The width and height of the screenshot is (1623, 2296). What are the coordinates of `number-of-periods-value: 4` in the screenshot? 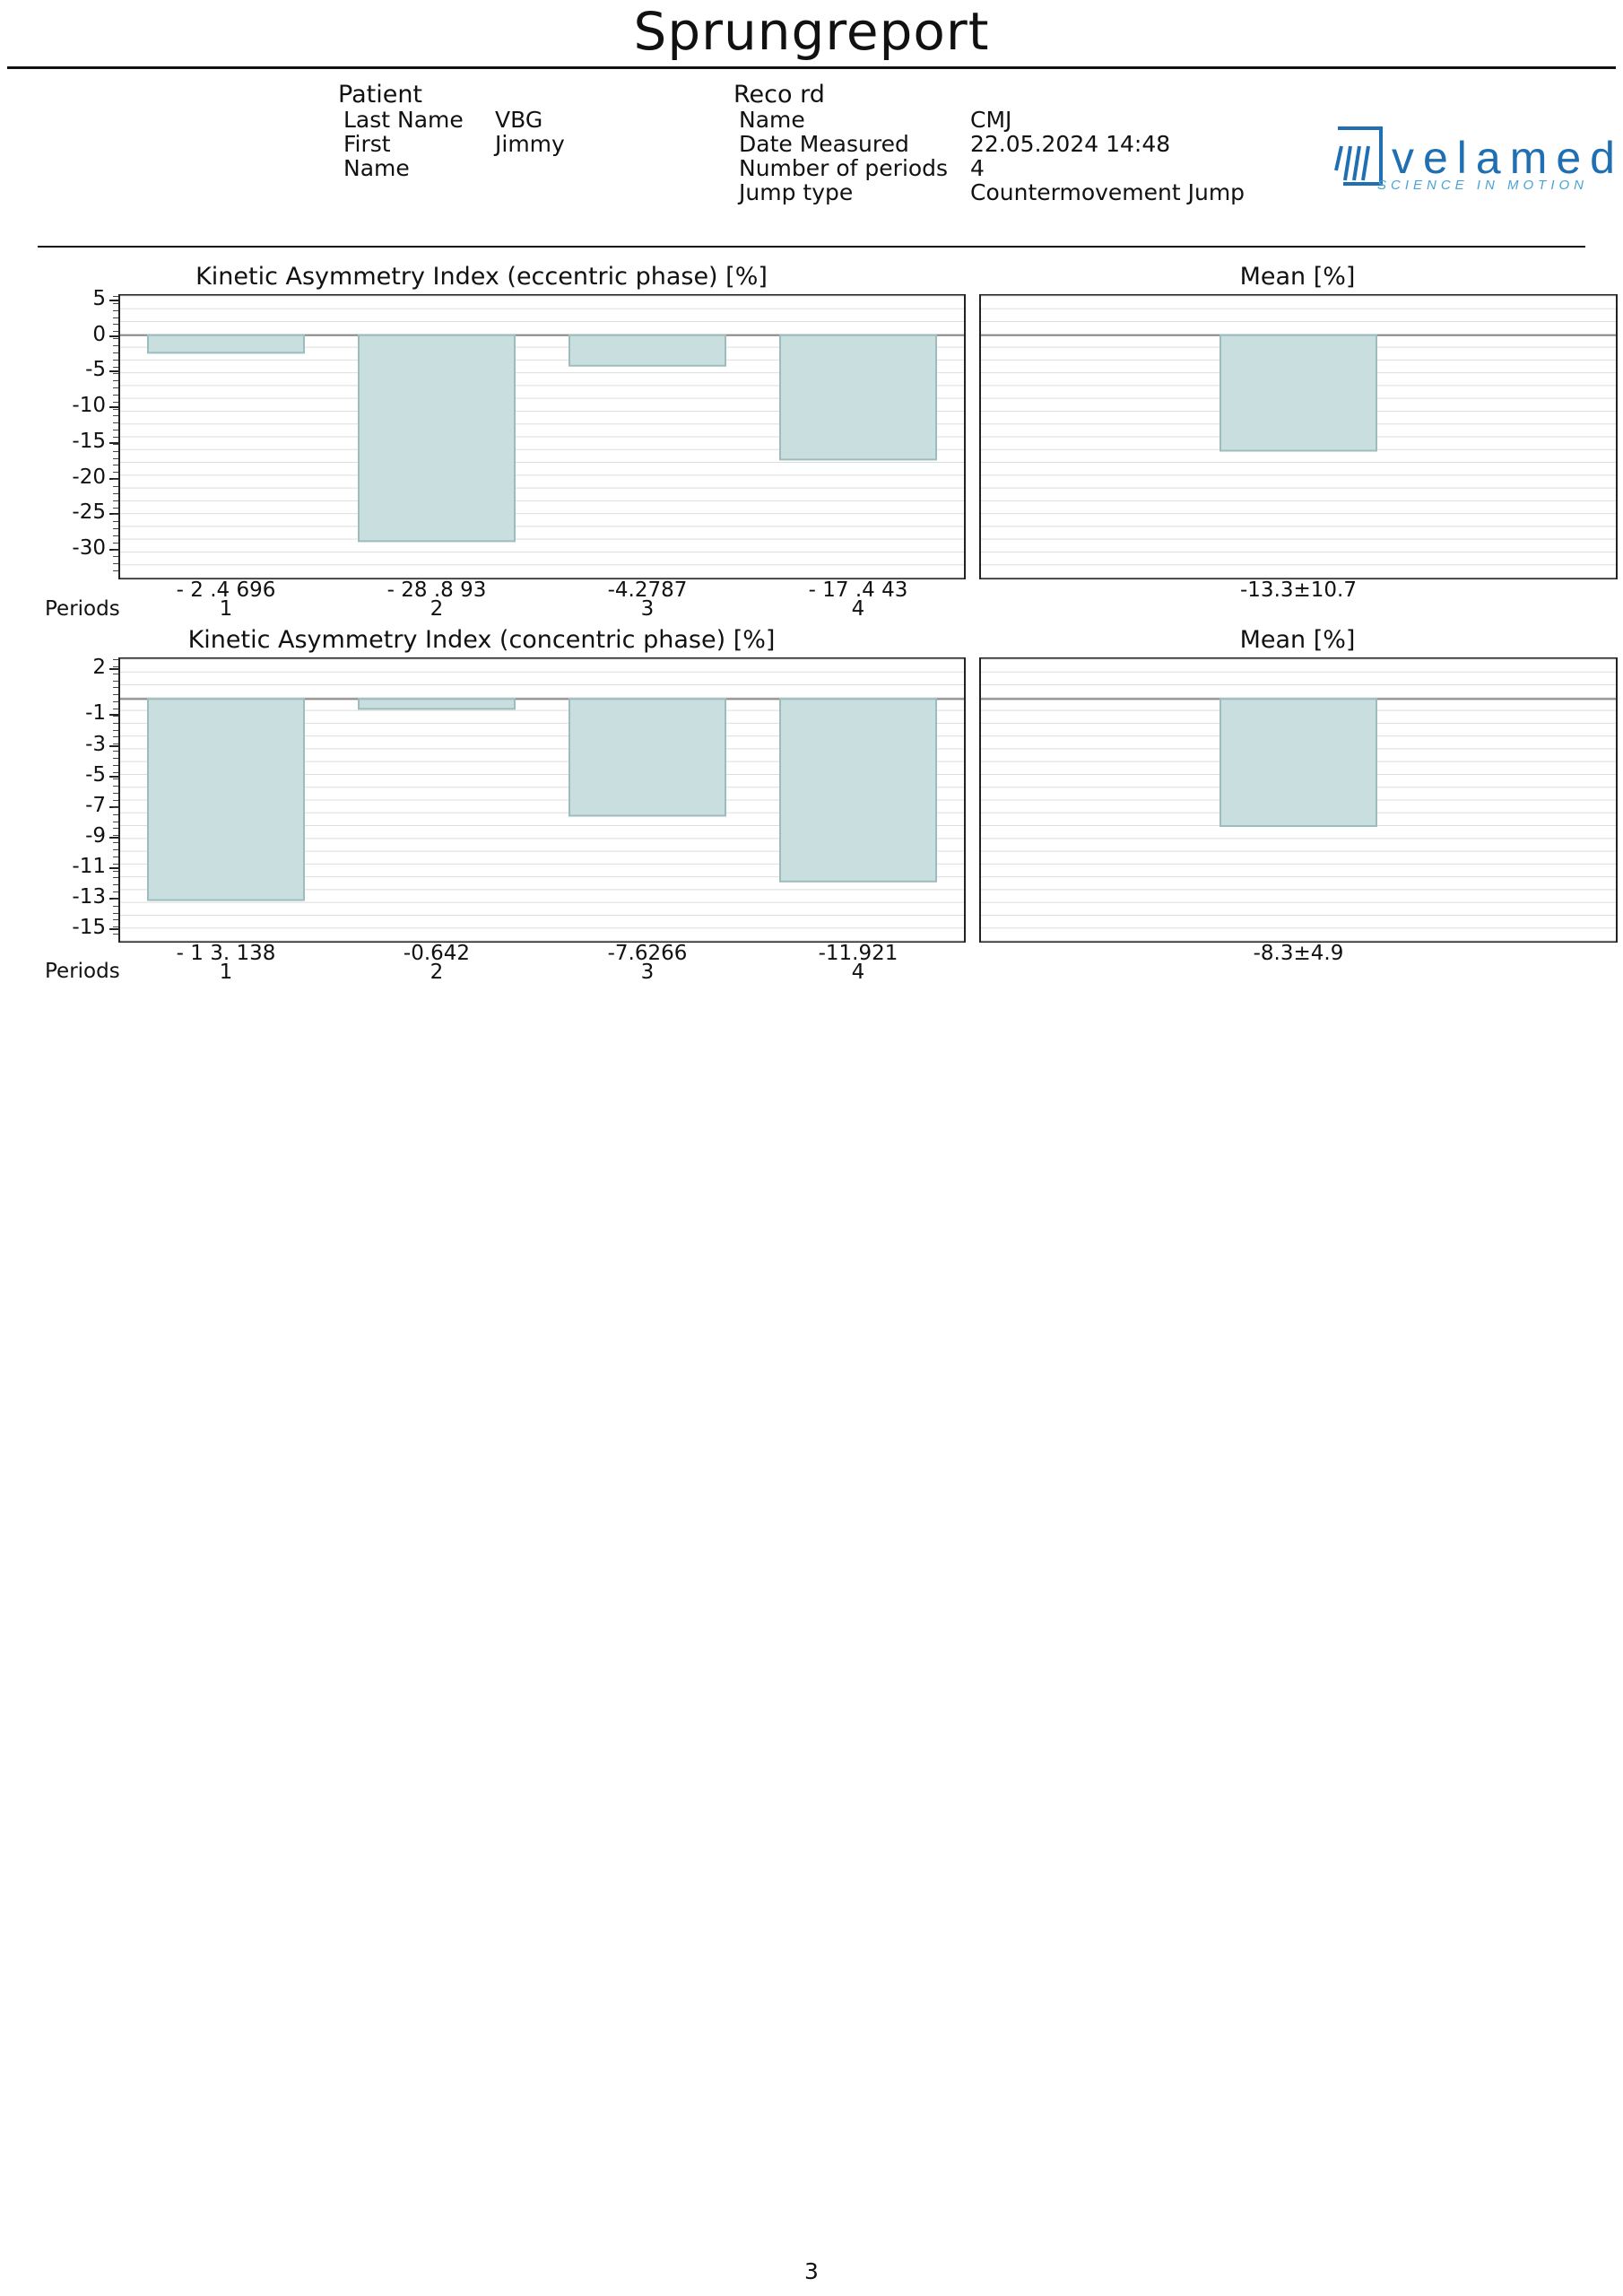 It's located at (977, 168).